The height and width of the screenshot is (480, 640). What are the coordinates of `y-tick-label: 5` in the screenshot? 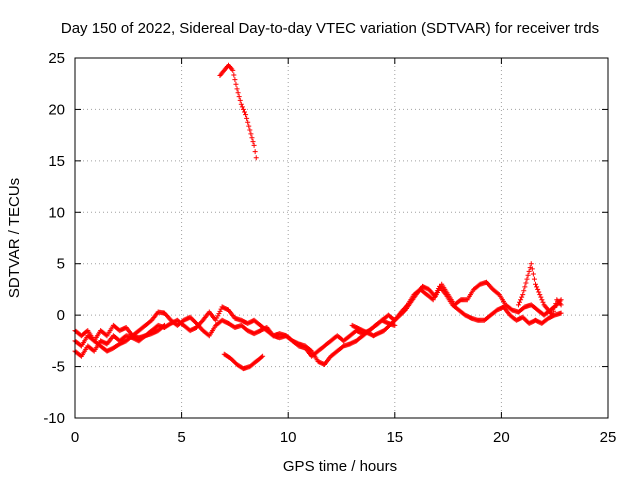 It's located at (61, 264).